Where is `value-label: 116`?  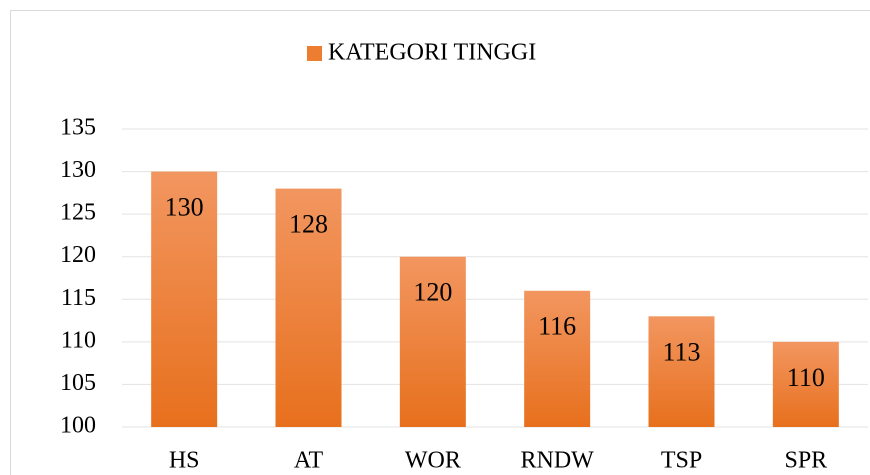
value-label: 116 is located at coordinates (557, 326).